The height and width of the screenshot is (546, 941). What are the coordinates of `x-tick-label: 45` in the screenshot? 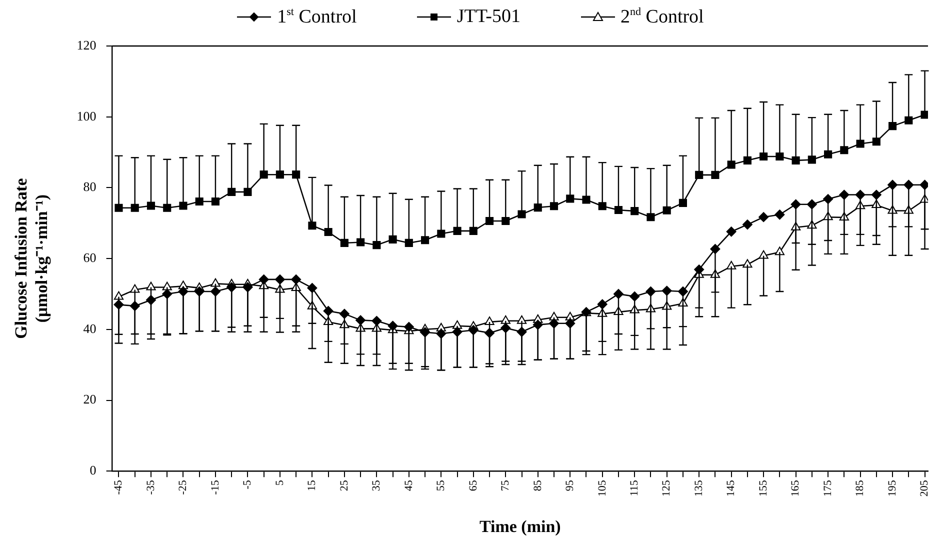 It's located at (408, 486).